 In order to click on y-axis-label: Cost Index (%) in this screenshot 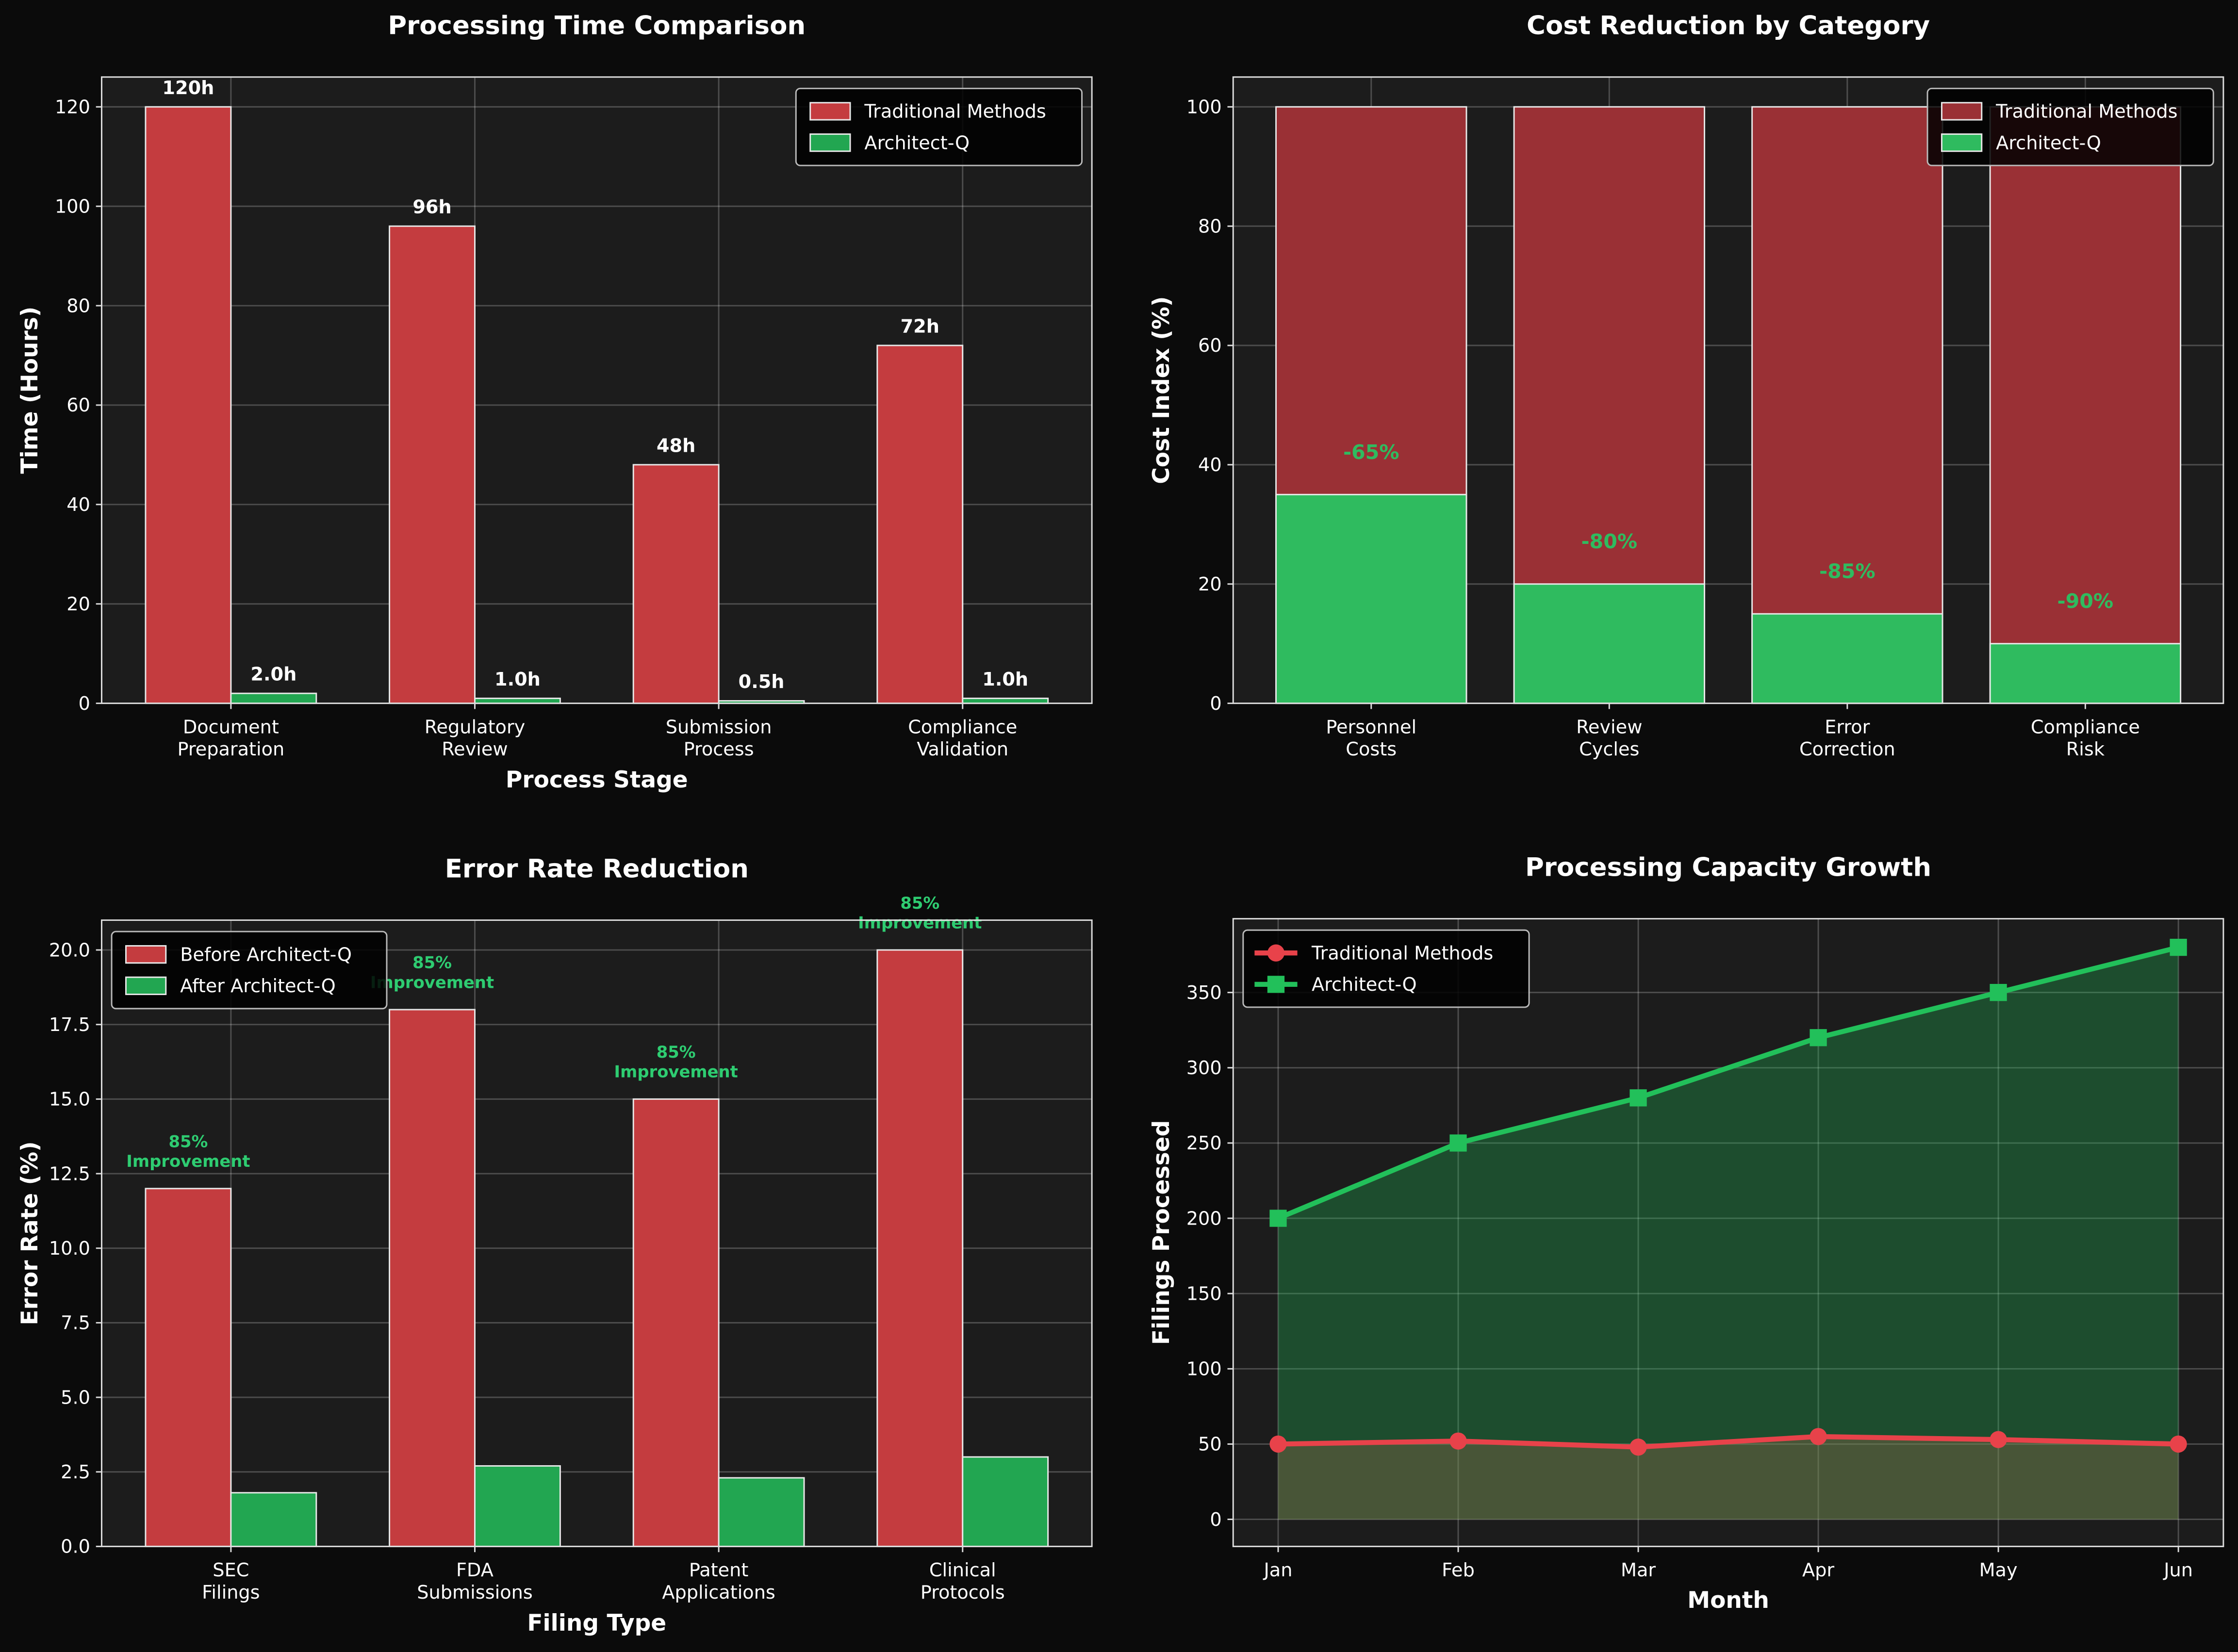, I will do `click(1161, 390)`.